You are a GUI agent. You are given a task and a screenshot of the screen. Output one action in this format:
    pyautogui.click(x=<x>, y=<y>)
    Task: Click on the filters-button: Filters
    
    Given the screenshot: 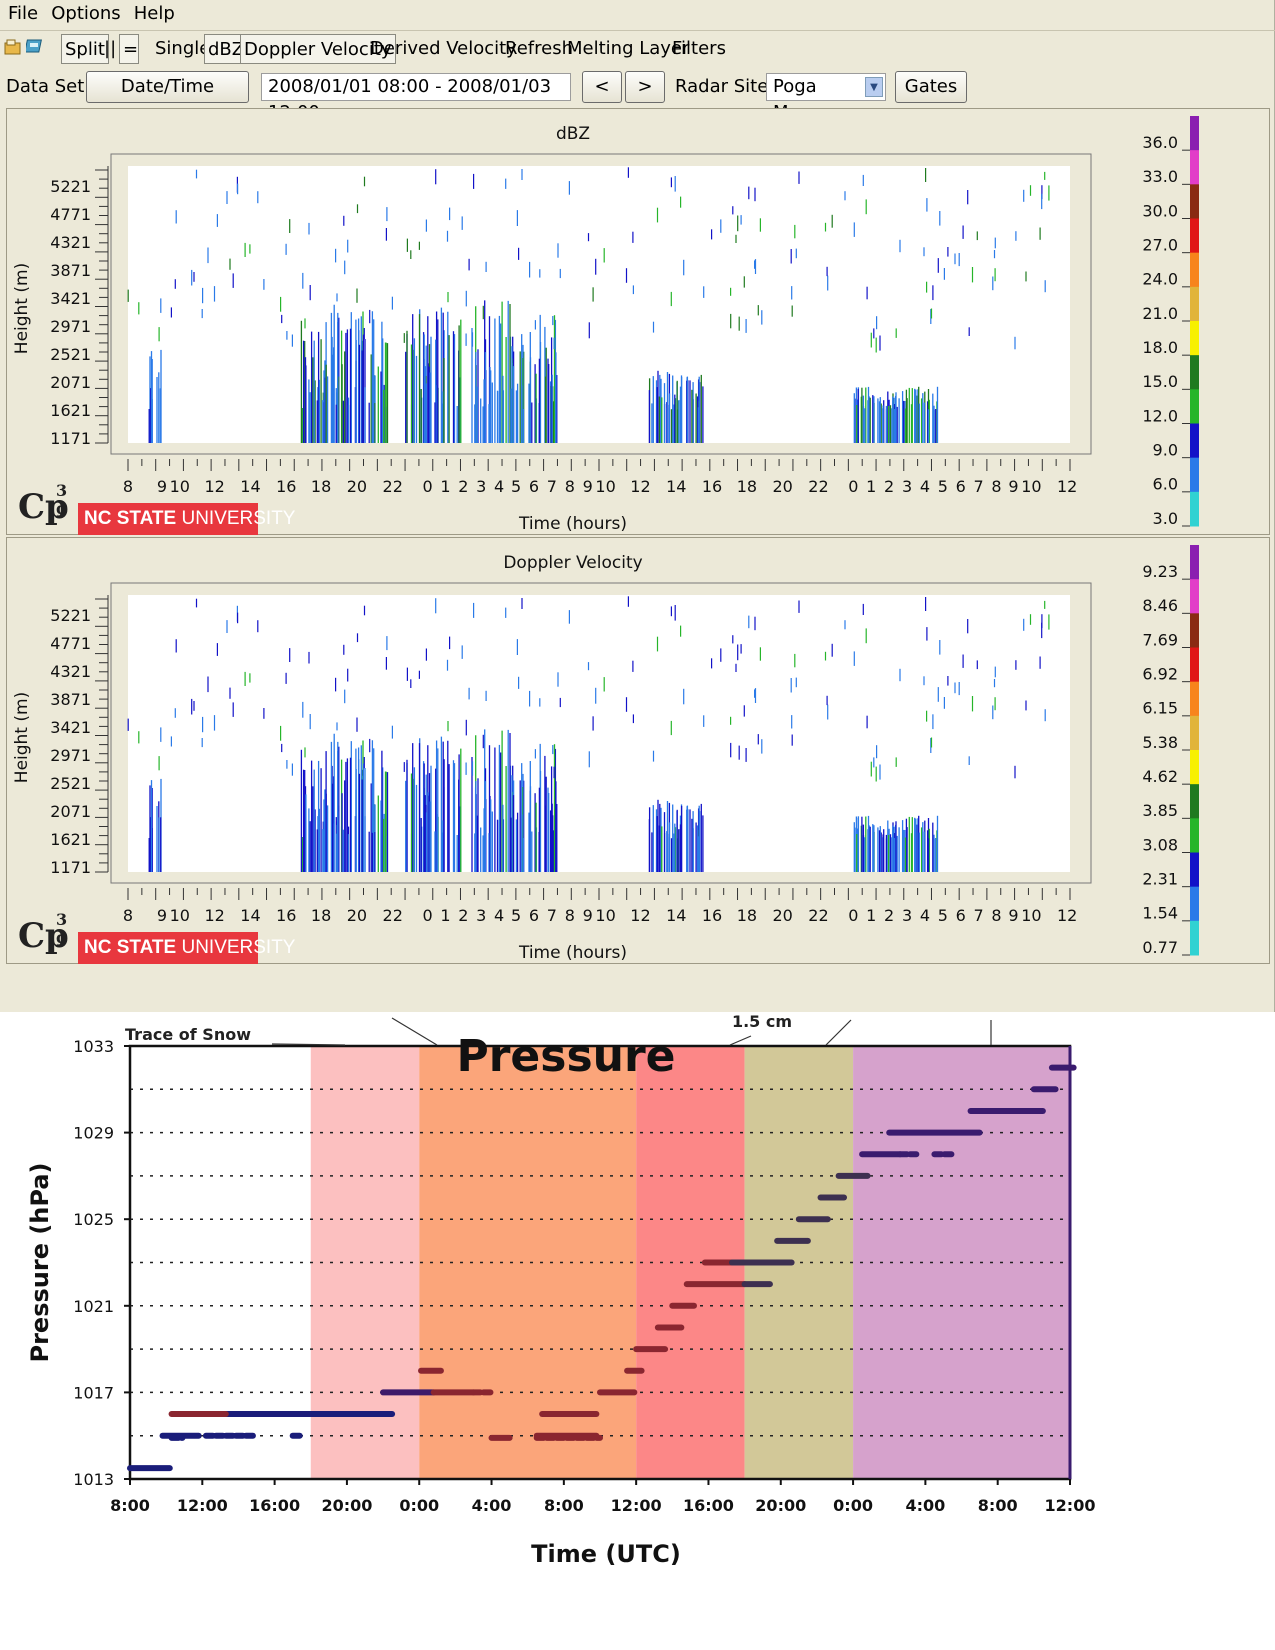 What is the action you would take?
    pyautogui.click(x=699, y=48)
    